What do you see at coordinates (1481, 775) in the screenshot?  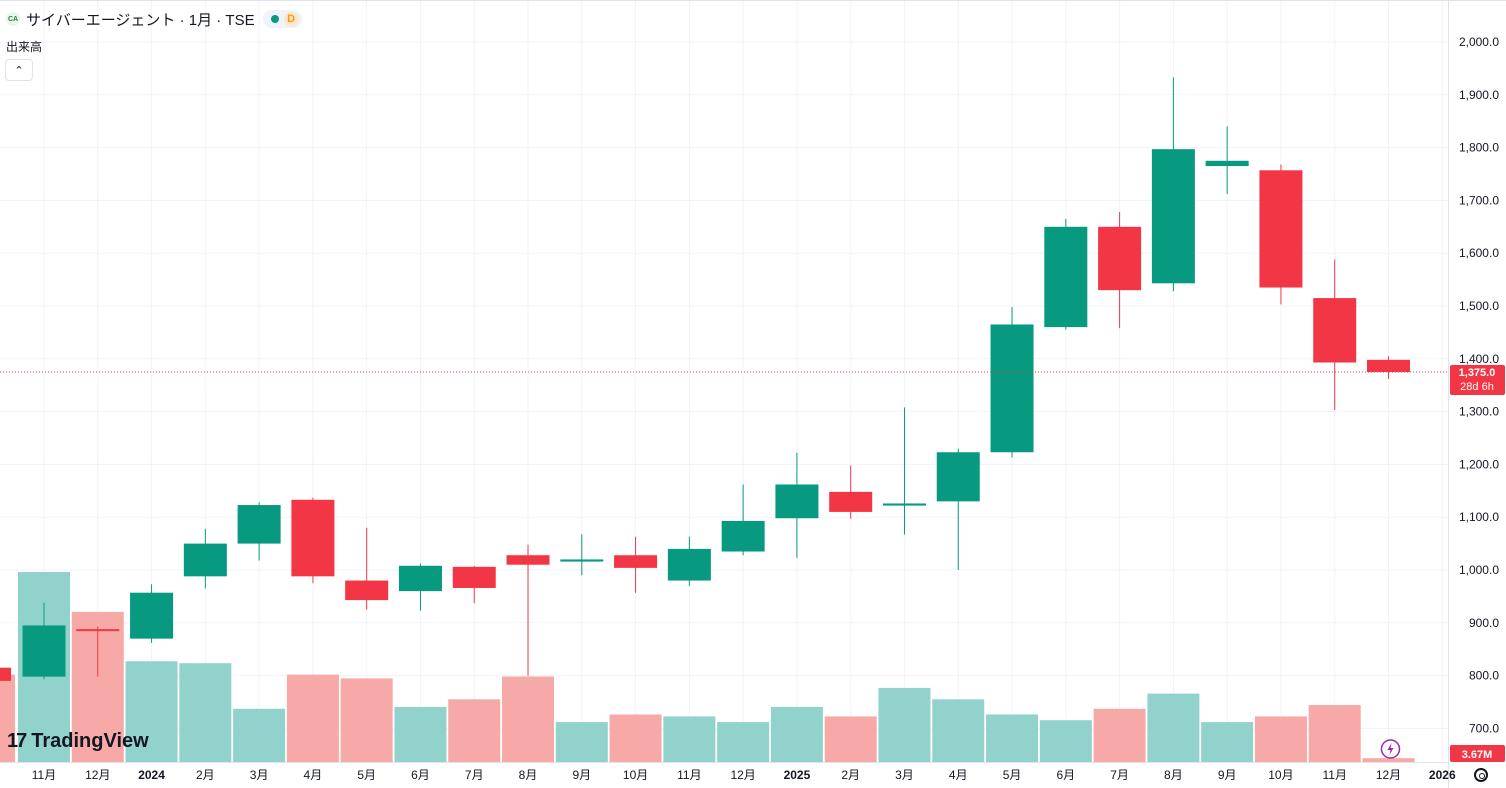 I see `gear-icon` at bounding box center [1481, 775].